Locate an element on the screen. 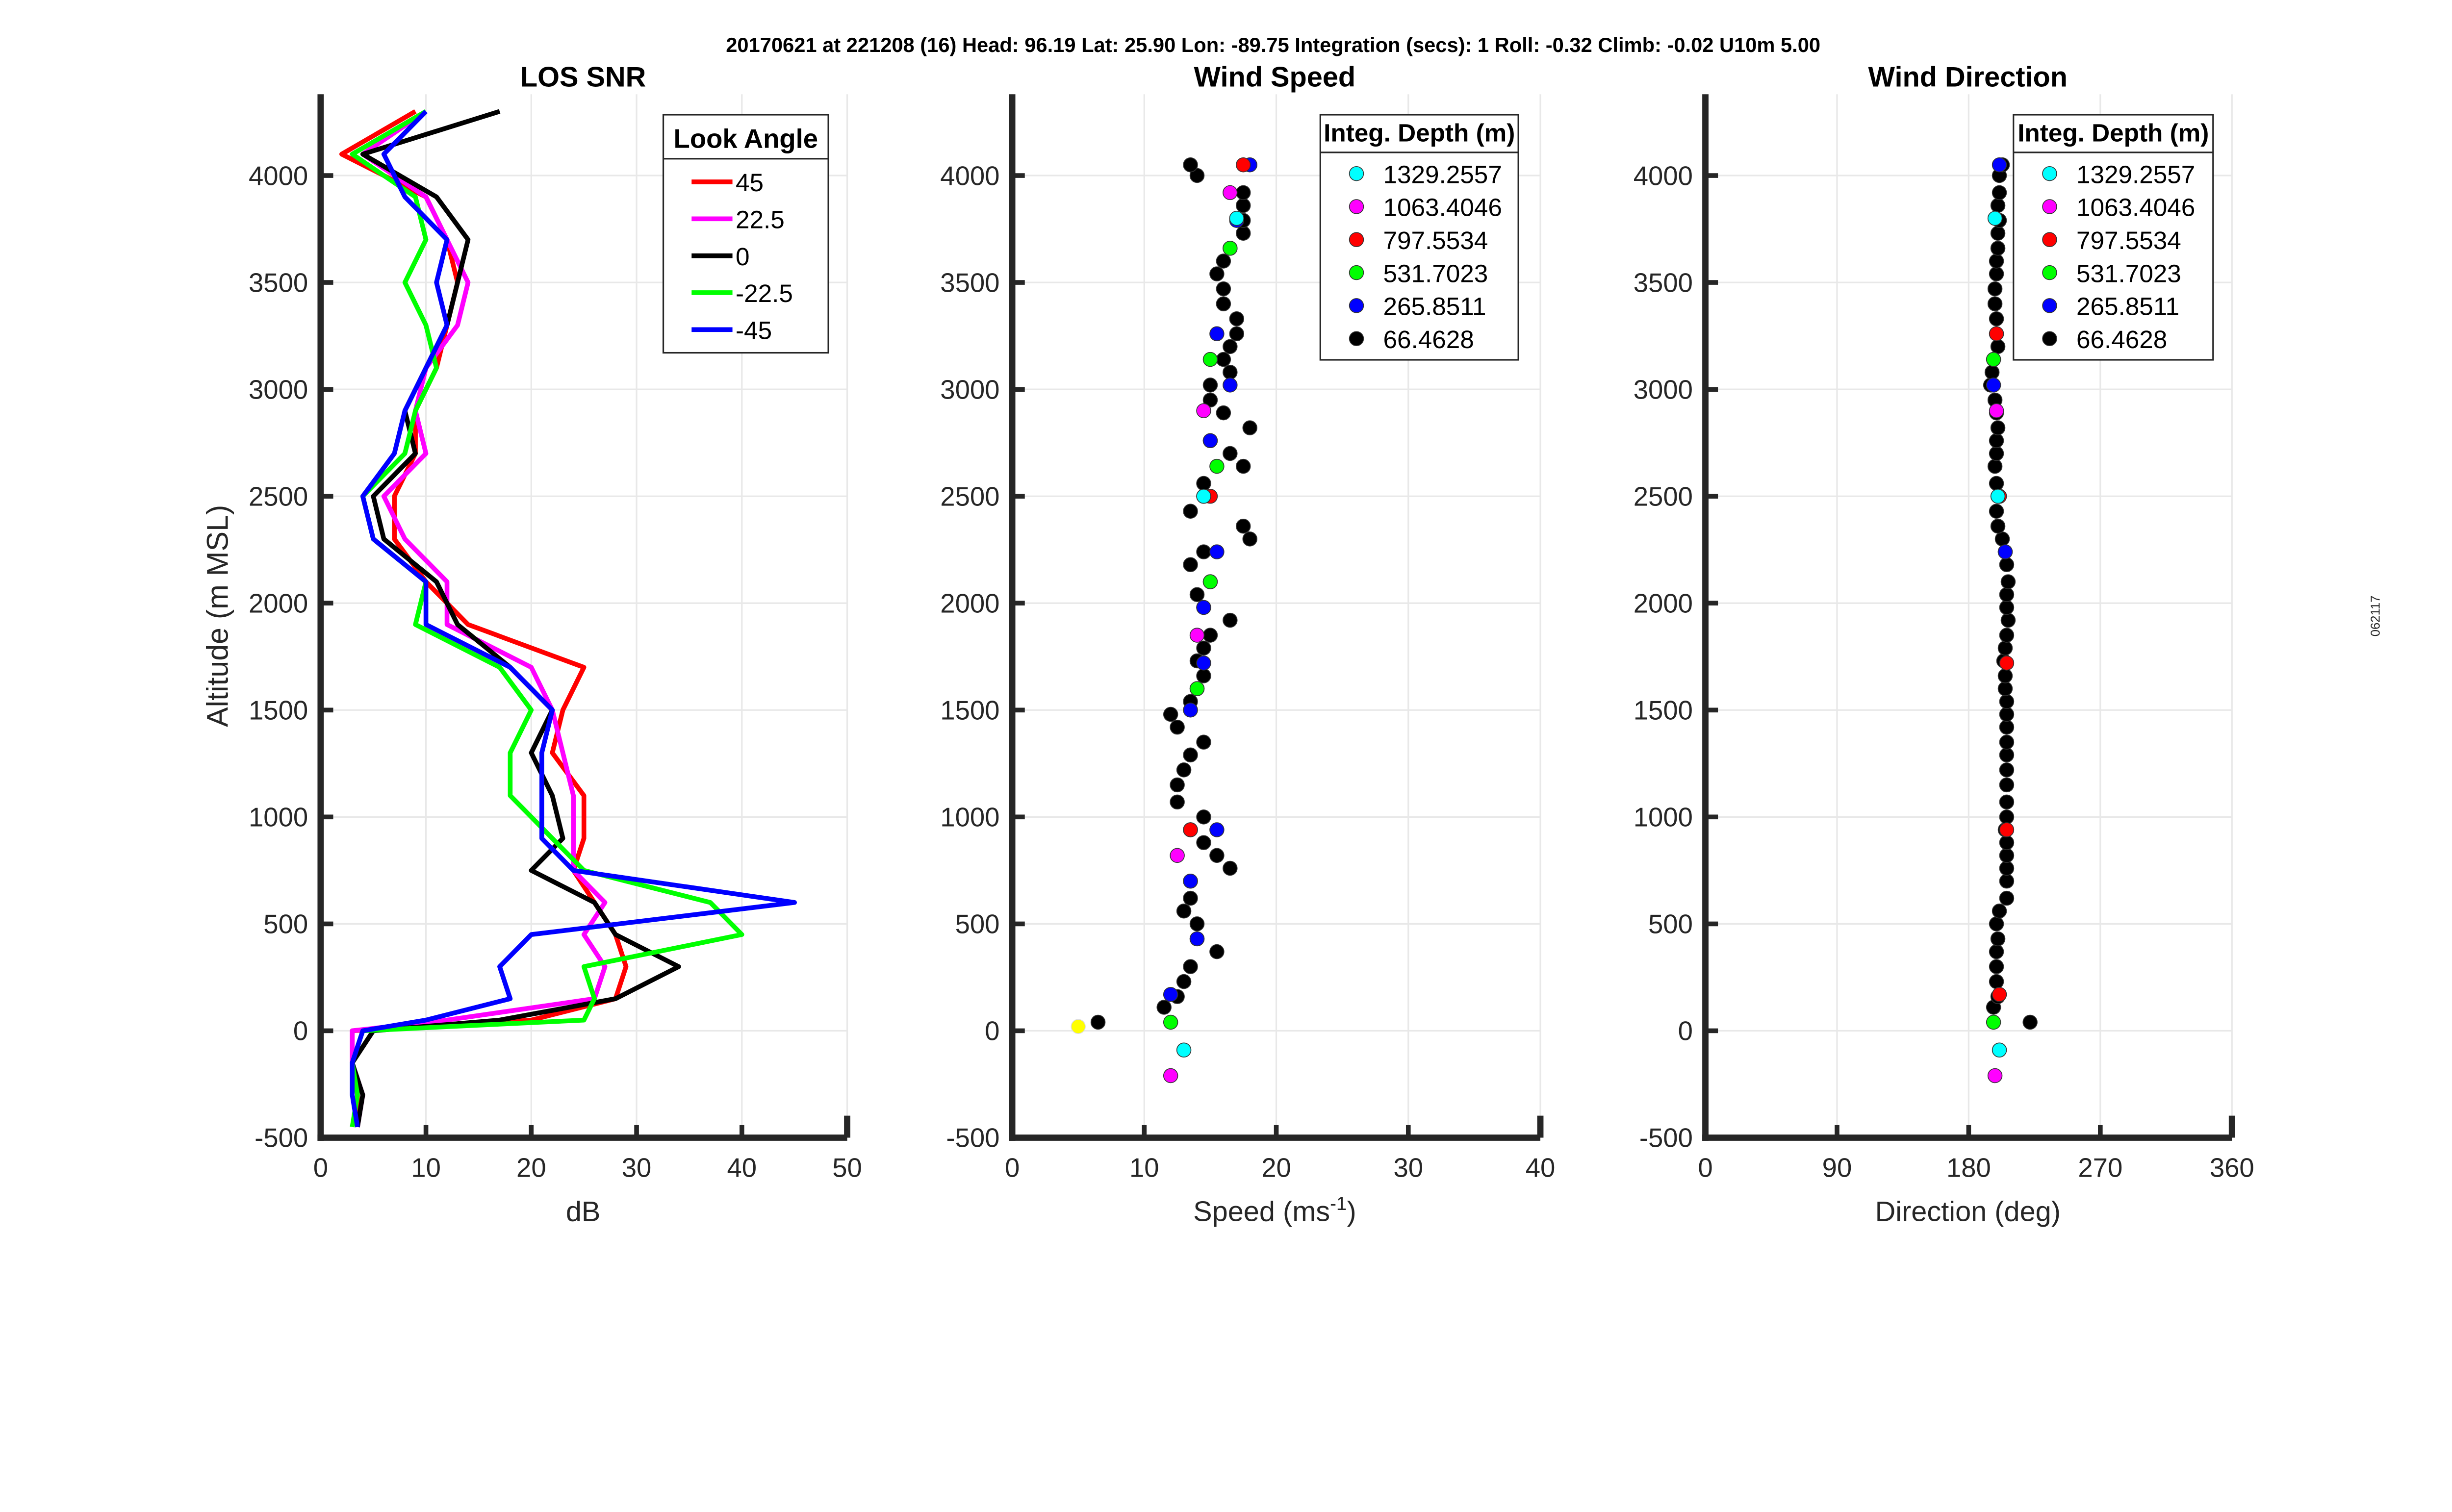 This screenshot has height=1512, width=2452. legend-entry-label: -45 is located at coordinates (754, 331).